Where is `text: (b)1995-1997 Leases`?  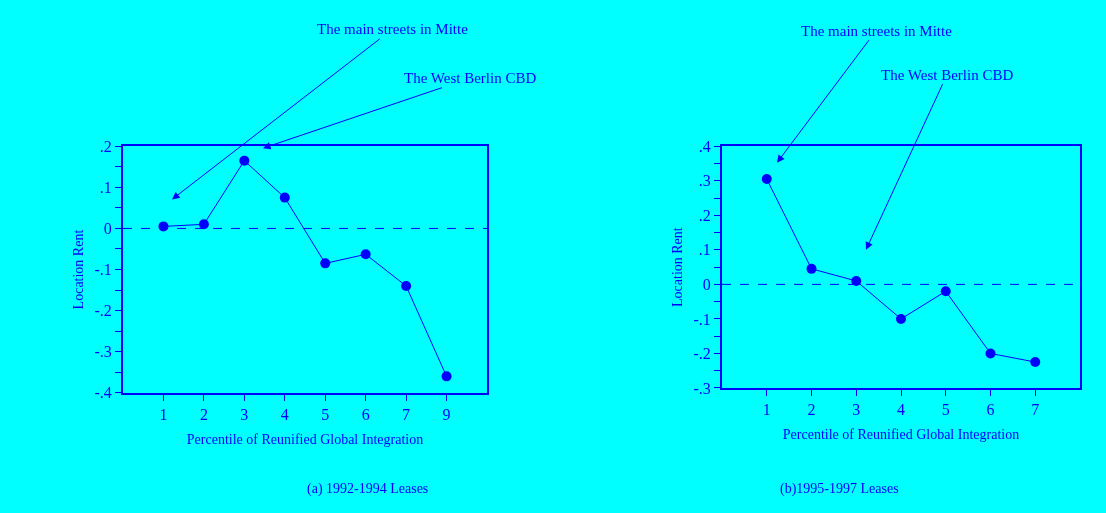
text: (b)1995-1997 Leases is located at coordinates (839, 489).